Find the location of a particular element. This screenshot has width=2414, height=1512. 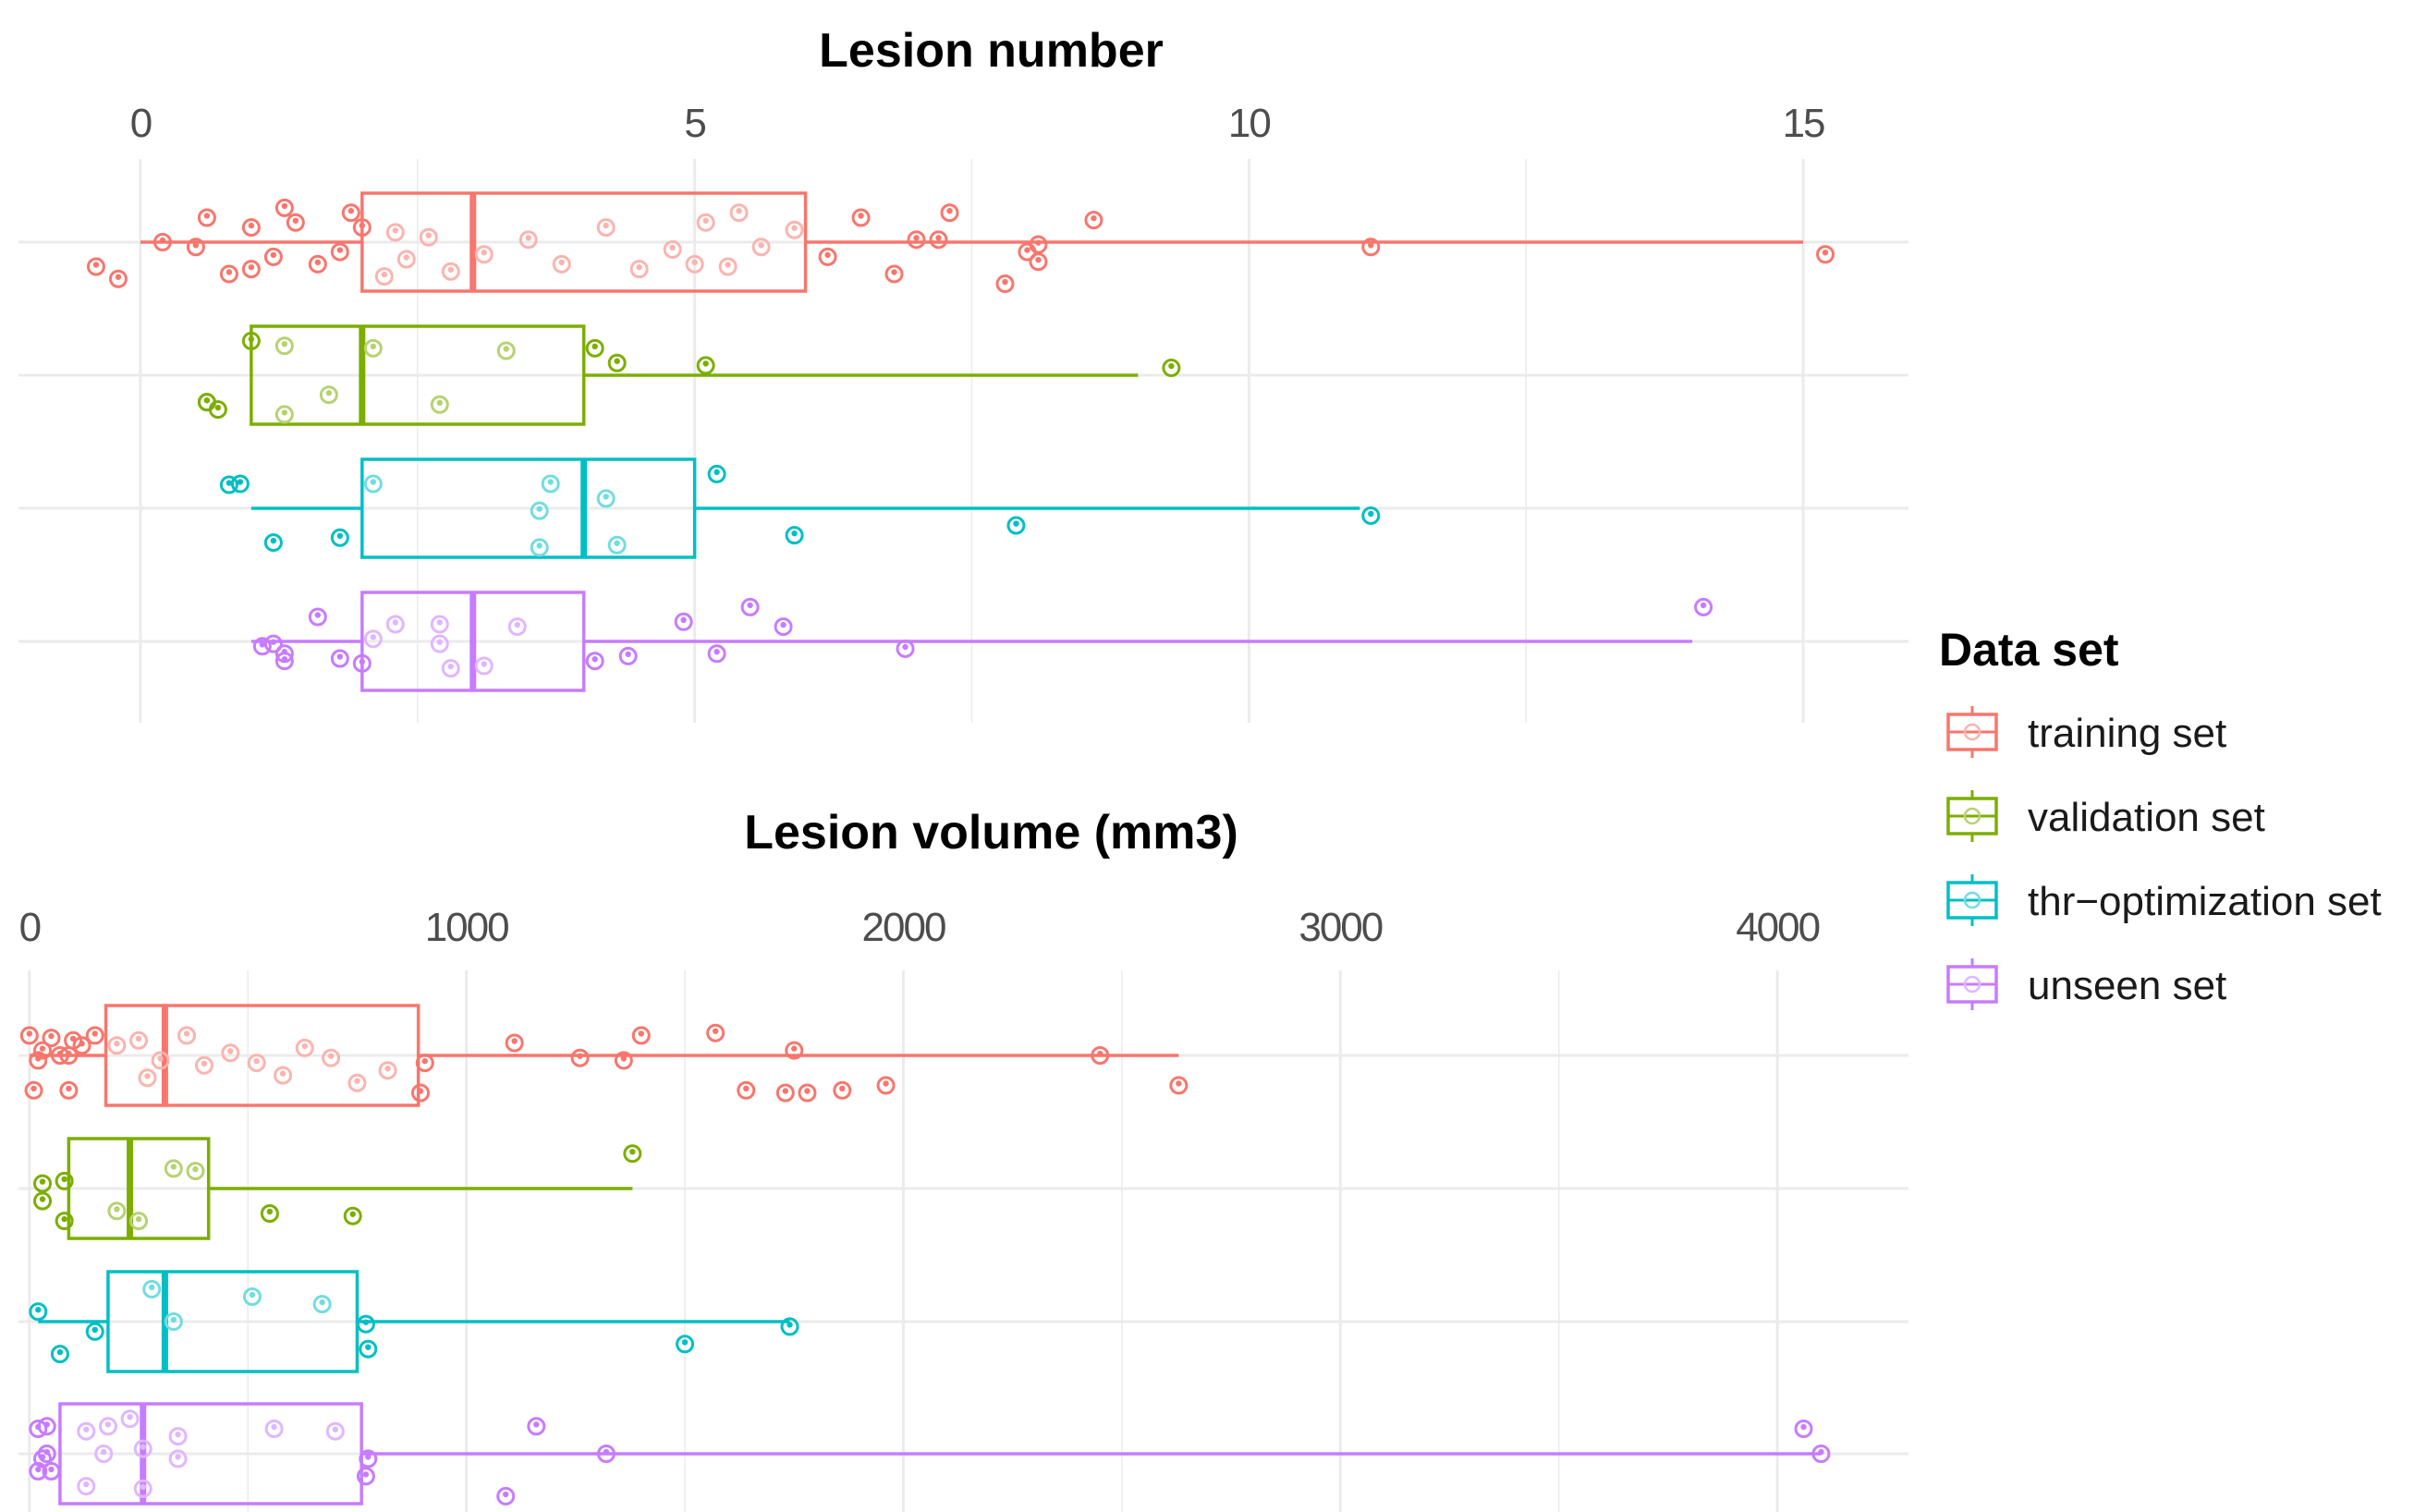

lesion-number-tick-label: 15 is located at coordinates (1804, 124).